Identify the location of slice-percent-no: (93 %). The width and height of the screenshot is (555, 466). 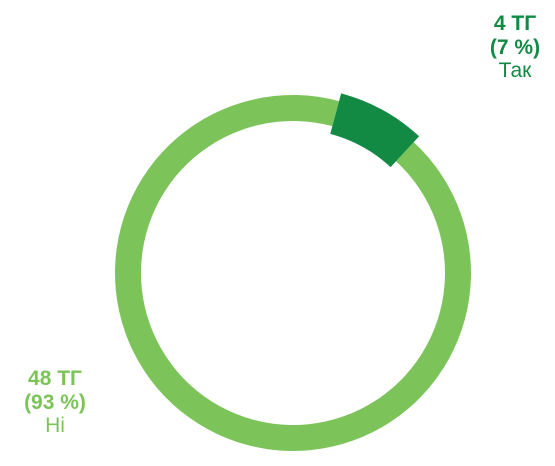
(55, 402).